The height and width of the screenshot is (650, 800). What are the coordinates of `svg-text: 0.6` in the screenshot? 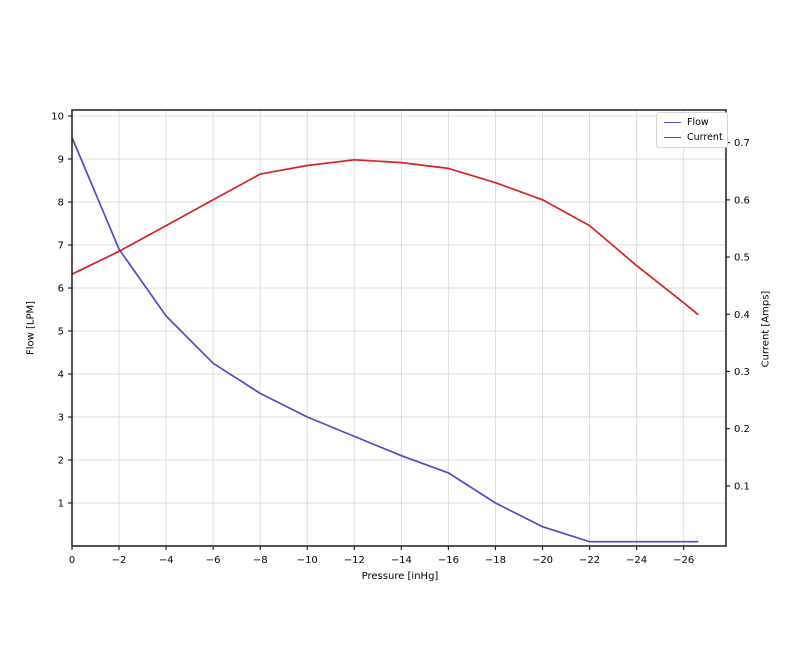 It's located at (742, 200).